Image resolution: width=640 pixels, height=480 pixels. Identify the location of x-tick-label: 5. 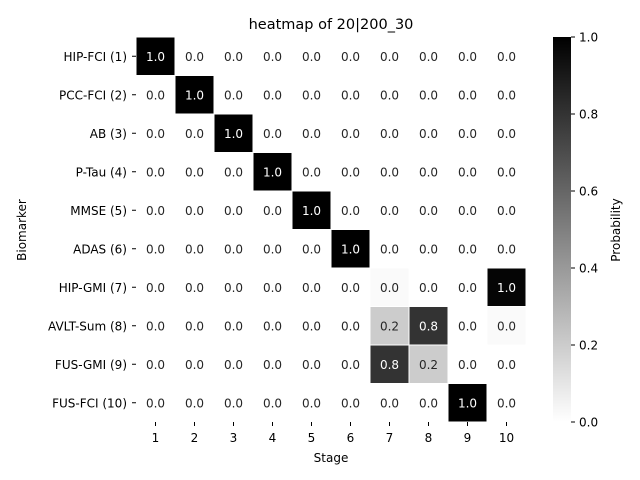
(312, 438).